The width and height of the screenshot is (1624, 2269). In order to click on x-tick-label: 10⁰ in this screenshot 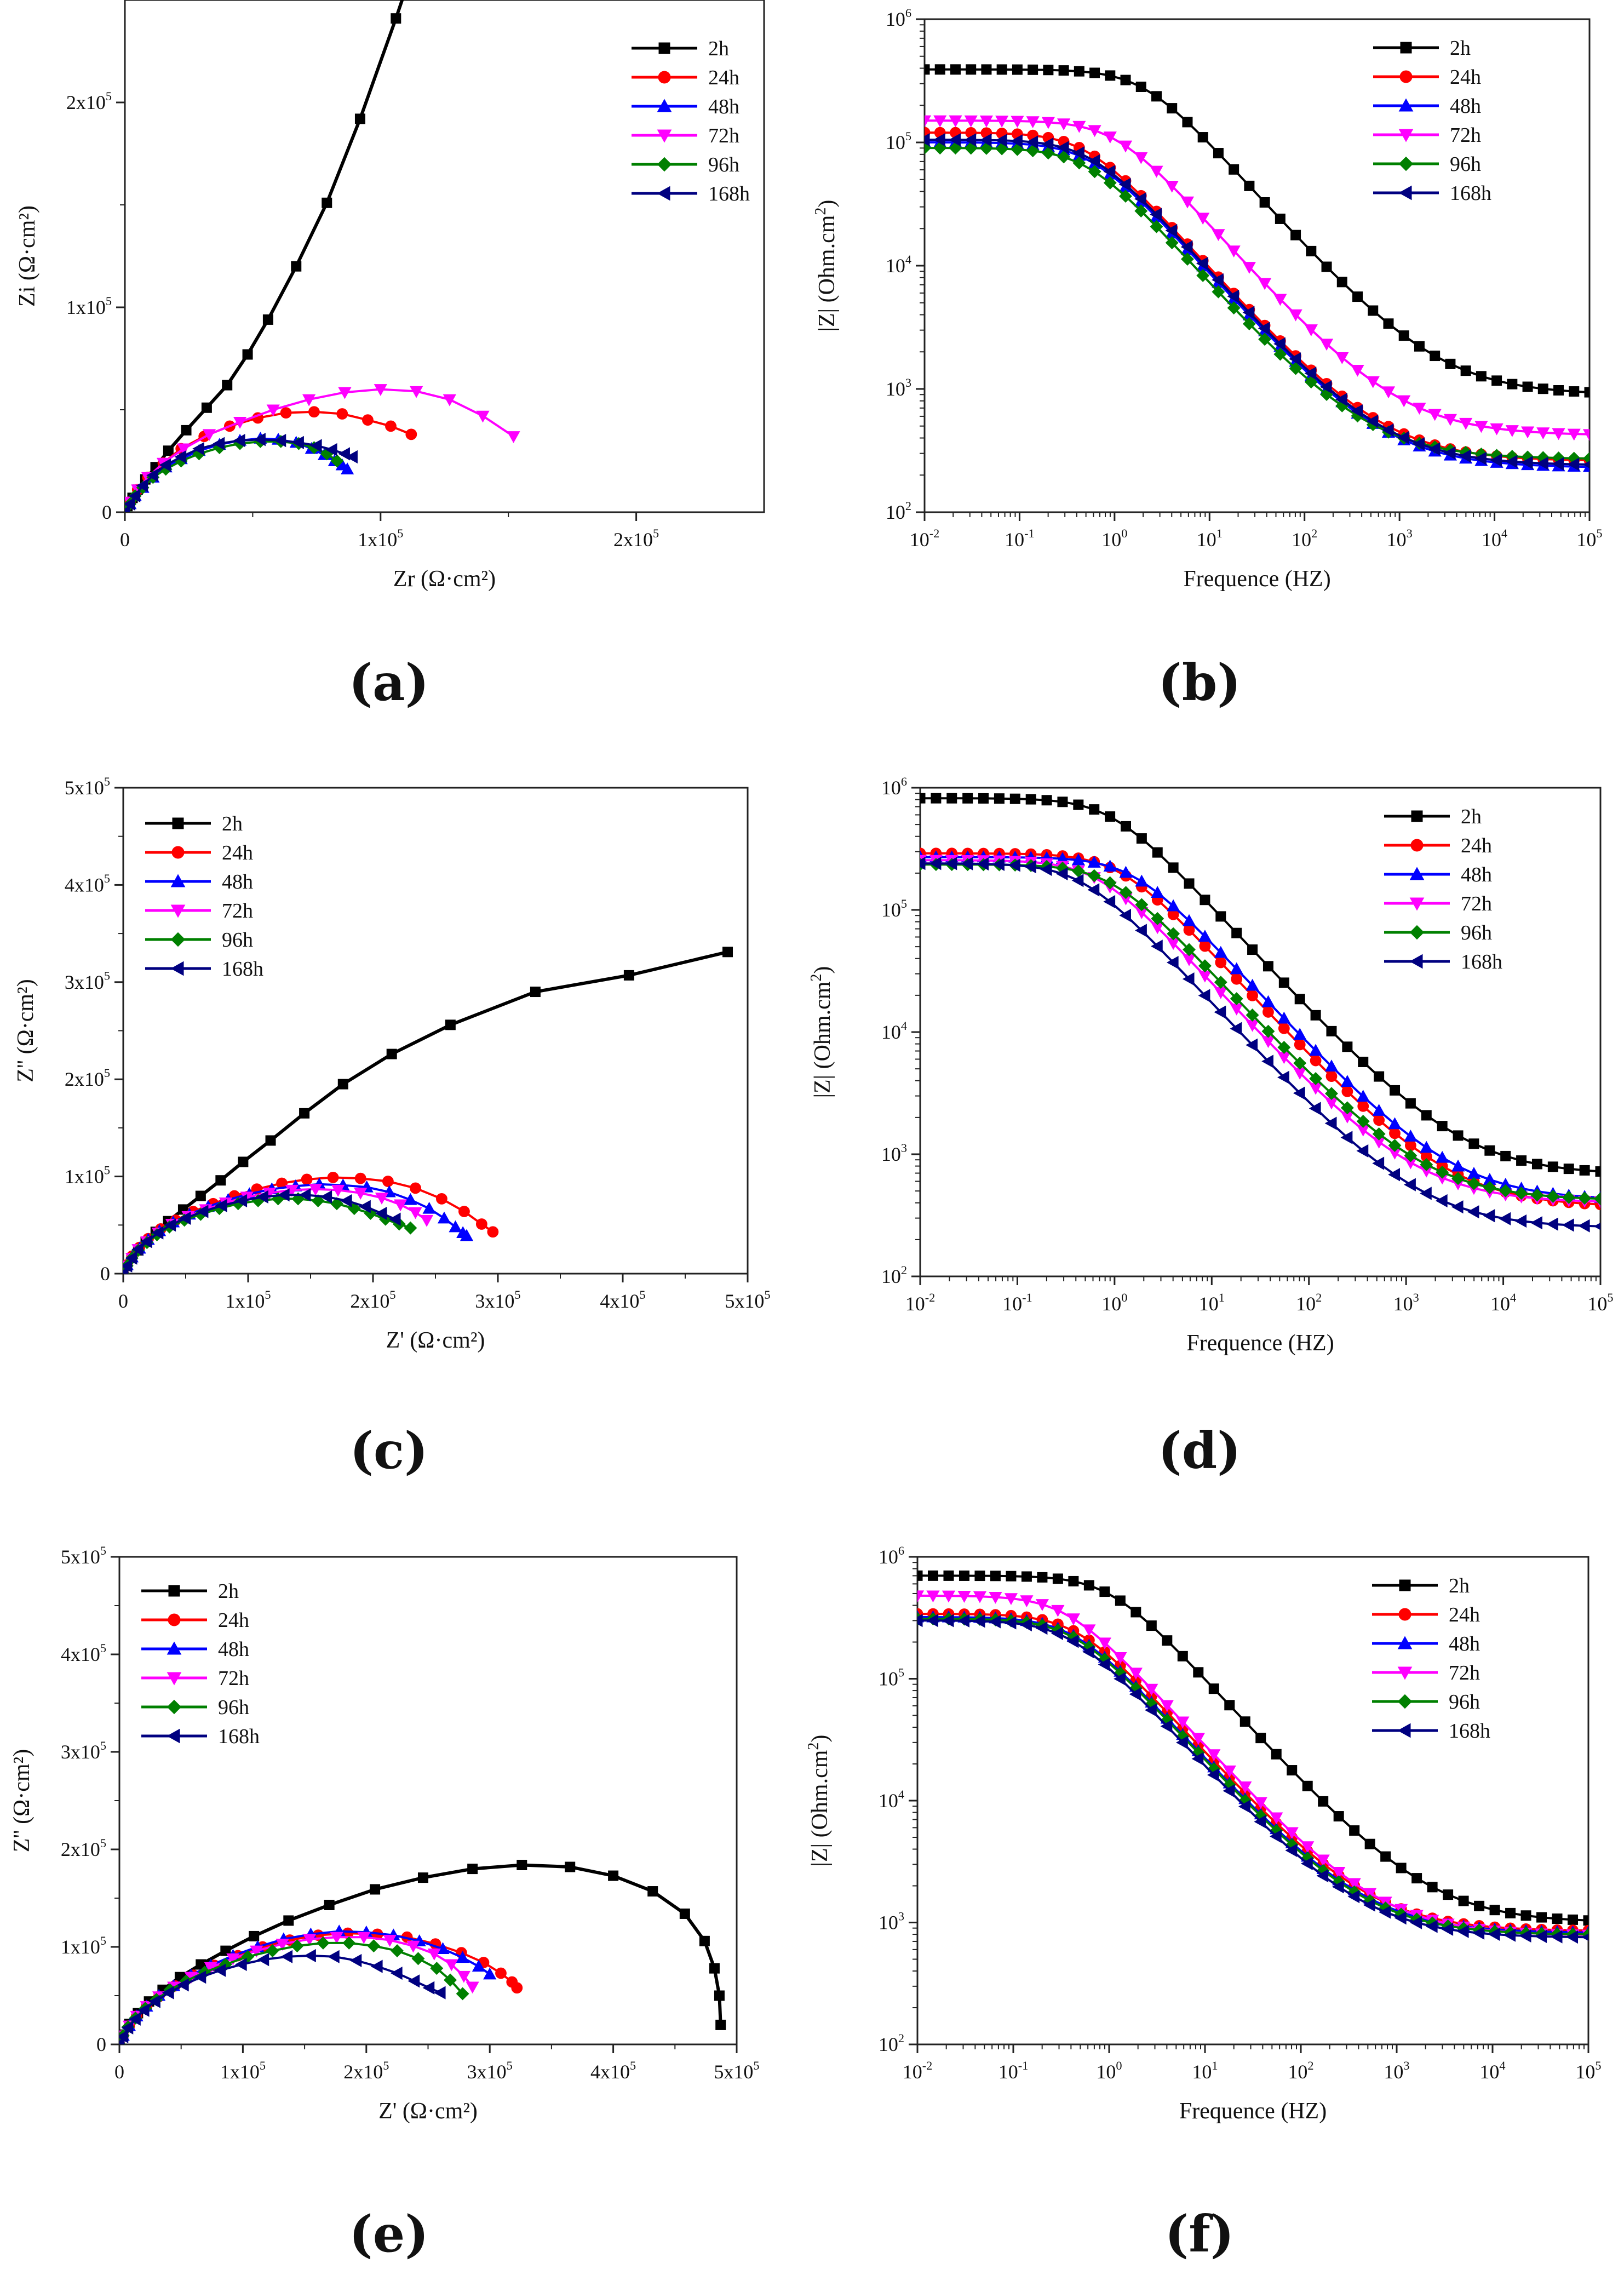, I will do `click(1114, 538)`.